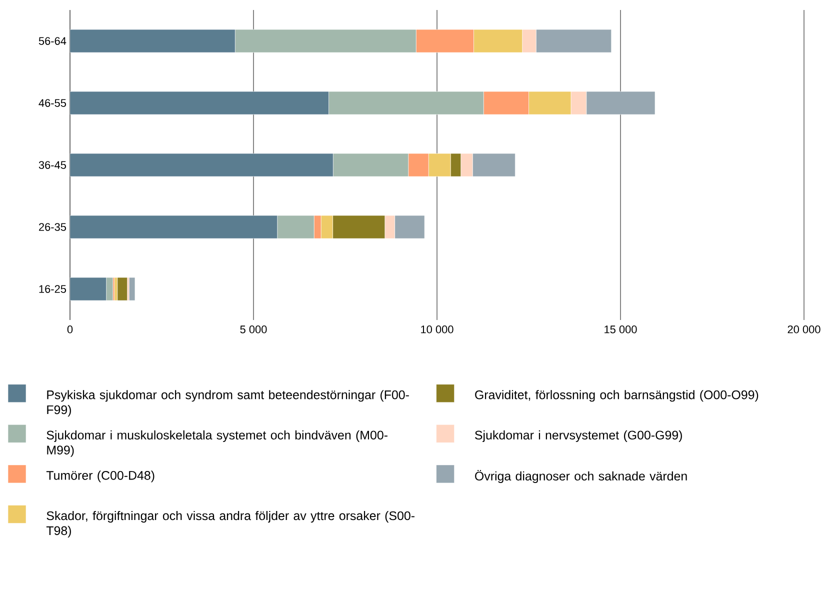  I want to click on x-tick-label: 15 000, so click(620, 330).